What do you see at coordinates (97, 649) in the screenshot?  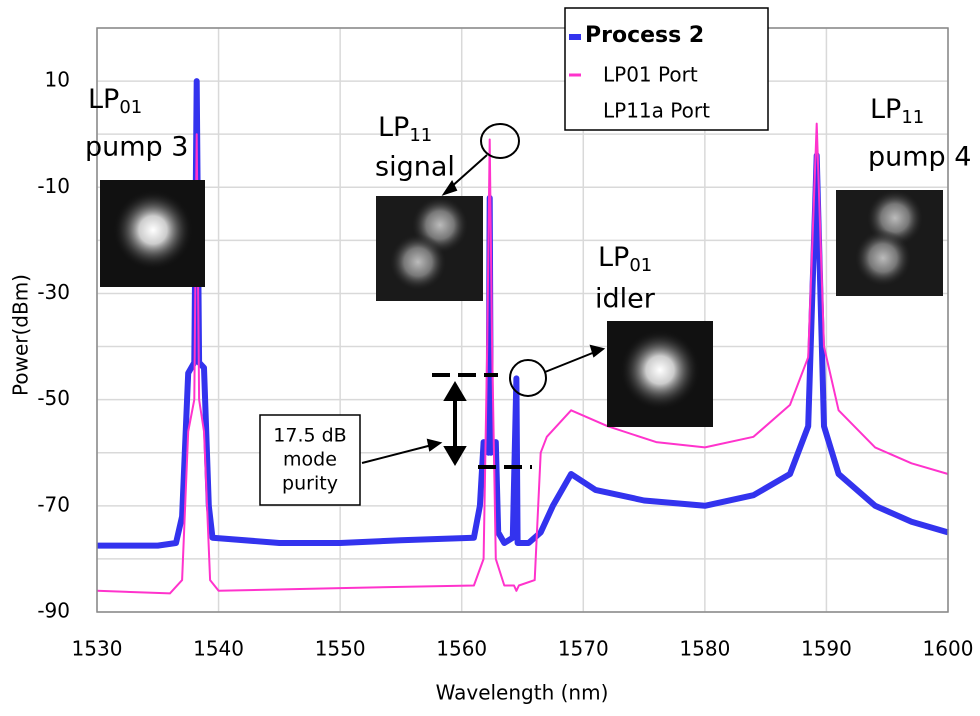 I see `x-tick-label: 1530` at bounding box center [97, 649].